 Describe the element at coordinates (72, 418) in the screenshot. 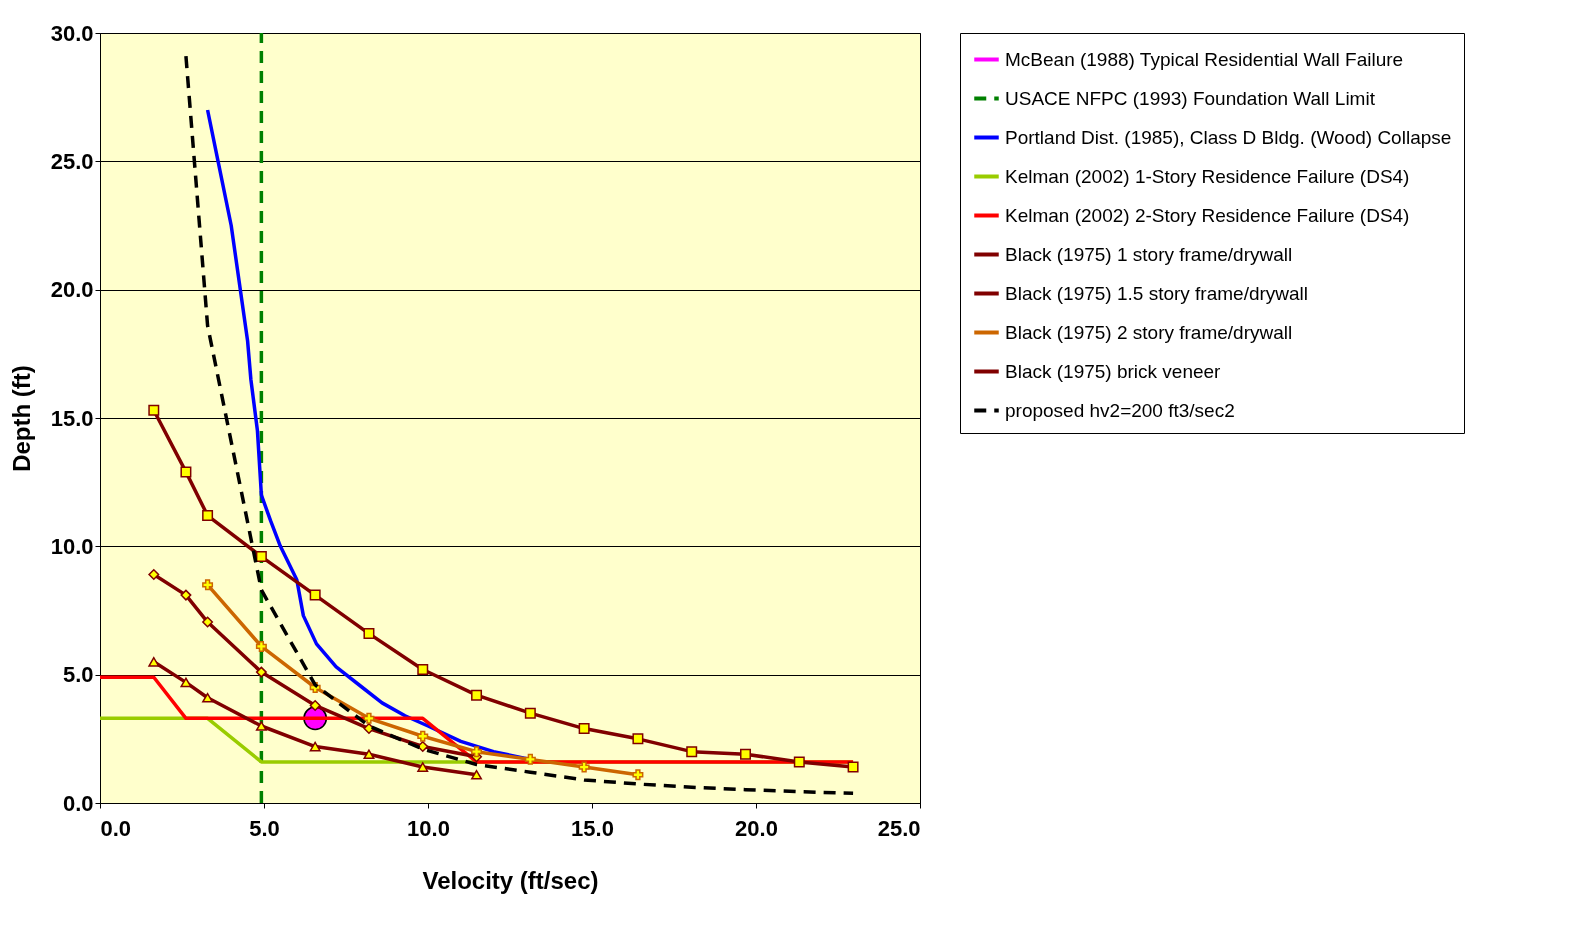

I see `y-tick-label: 15.0` at that location.